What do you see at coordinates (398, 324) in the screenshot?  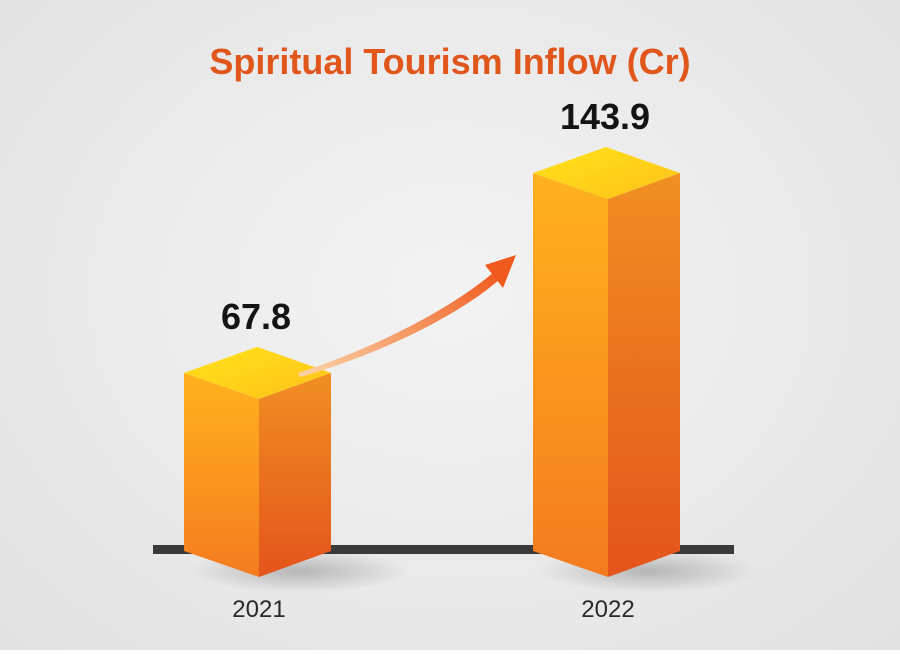 I see `trend-arrow-shaft` at bounding box center [398, 324].